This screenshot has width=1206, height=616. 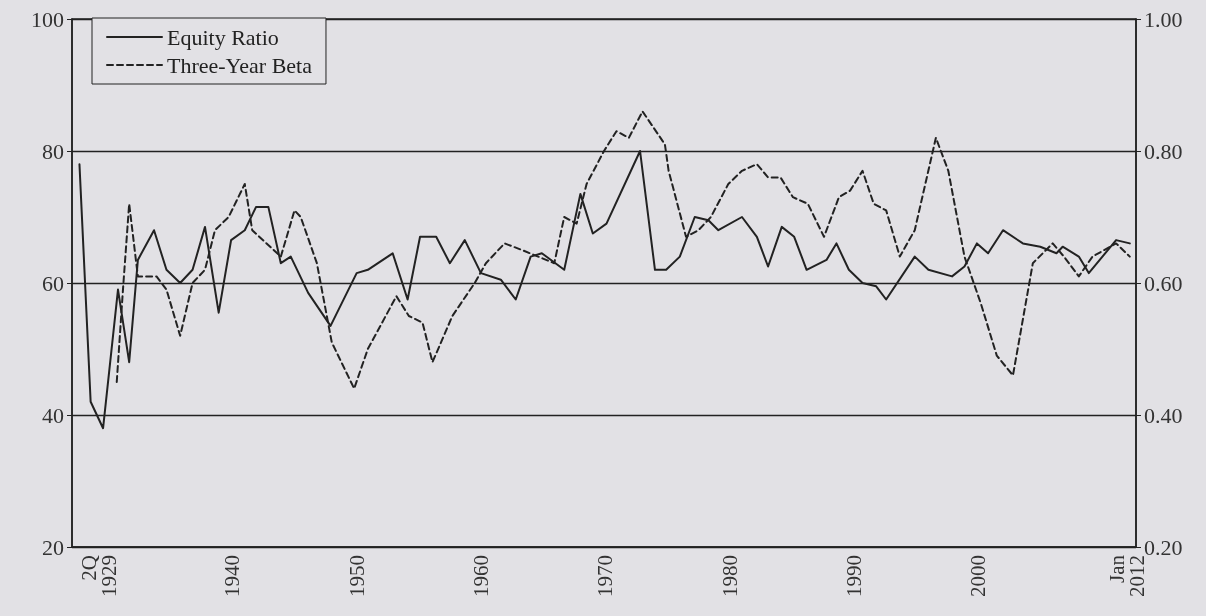 I want to click on x-tick-label: 1970, so click(x=605, y=576).